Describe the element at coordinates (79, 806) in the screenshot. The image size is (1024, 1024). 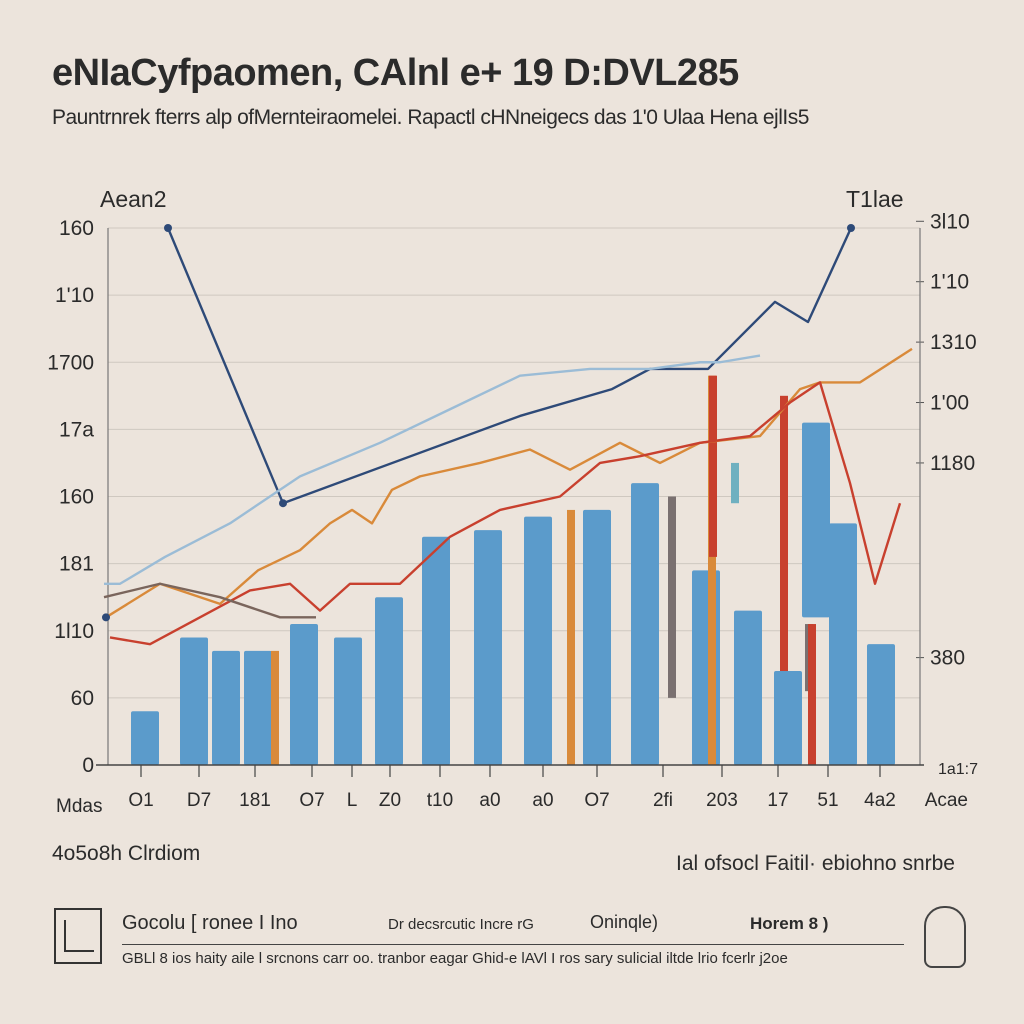
I see `x-axis-title: Mdas` at that location.